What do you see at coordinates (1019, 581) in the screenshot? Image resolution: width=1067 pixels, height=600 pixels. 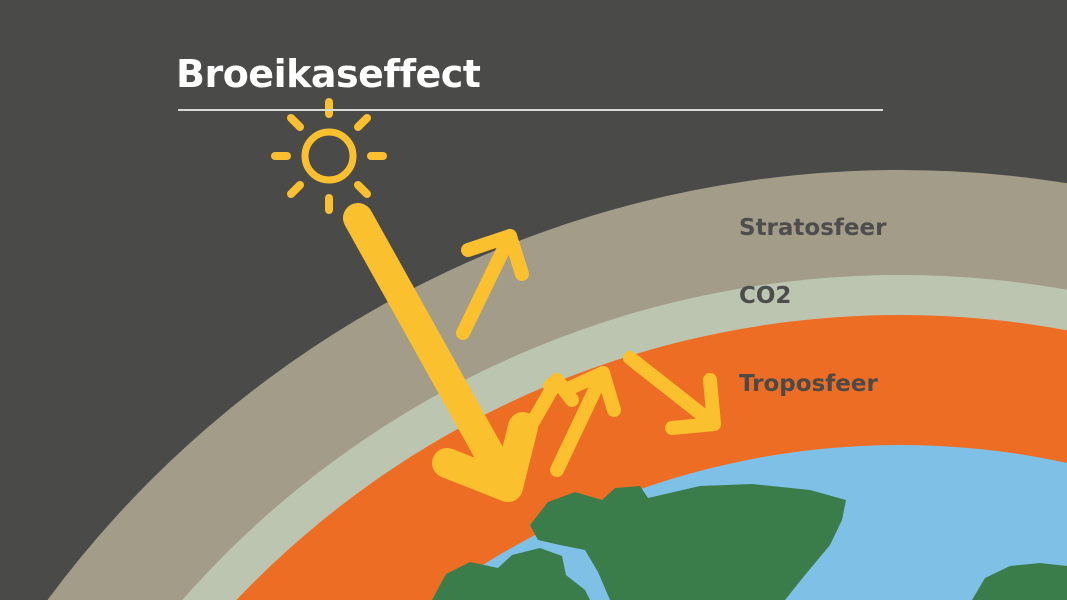 I see `land-island-right` at bounding box center [1019, 581].